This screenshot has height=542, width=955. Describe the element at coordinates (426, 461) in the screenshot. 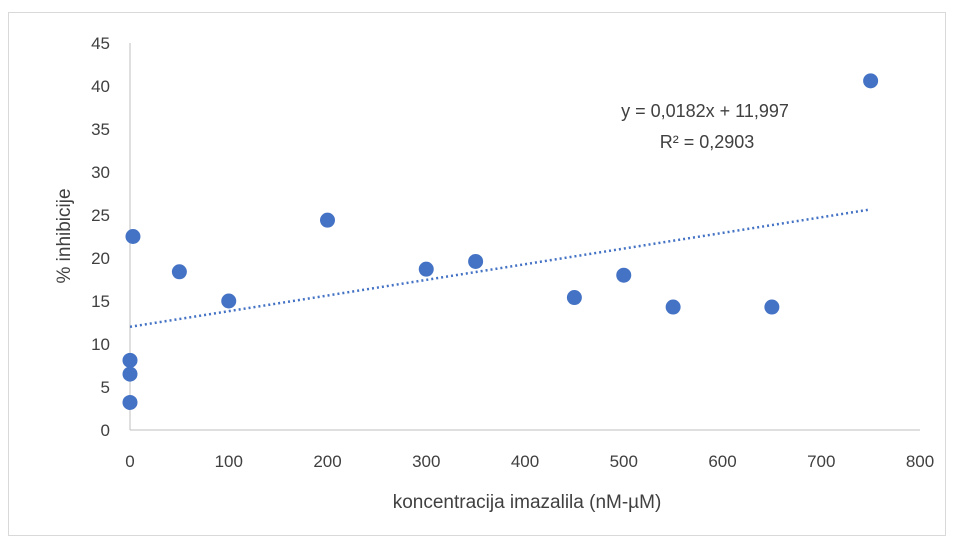

I see `x-tick-label: 300` at that location.